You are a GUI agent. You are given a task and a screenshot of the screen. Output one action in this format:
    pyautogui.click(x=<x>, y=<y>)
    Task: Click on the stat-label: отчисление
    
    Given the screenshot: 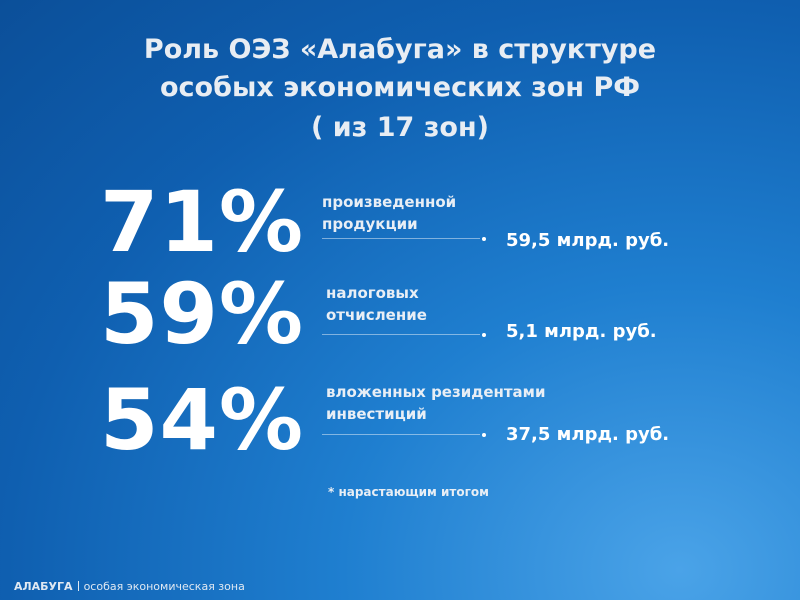 What is the action you would take?
    pyautogui.click(x=376, y=315)
    